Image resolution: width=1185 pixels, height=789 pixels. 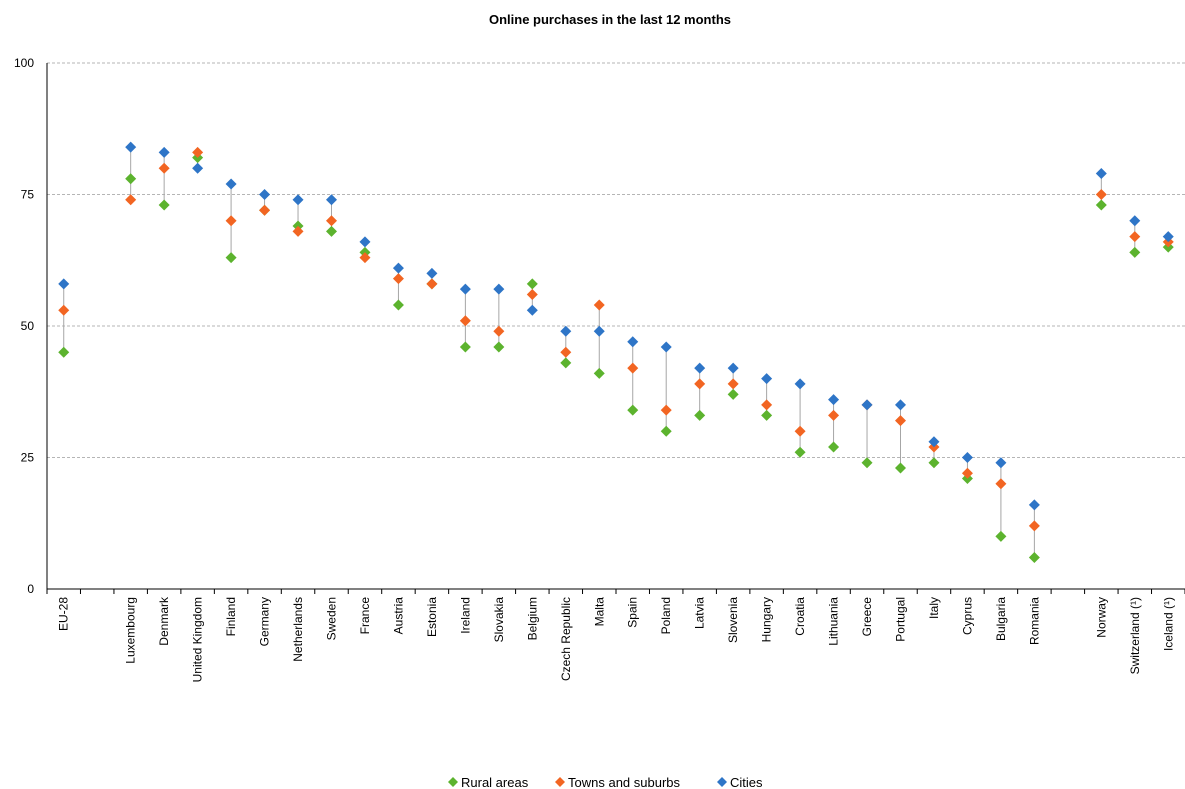 What do you see at coordinates (332, 618) in the screenshot?
I see `x-tick-label: Sweden` at bounding box center [332, 618].